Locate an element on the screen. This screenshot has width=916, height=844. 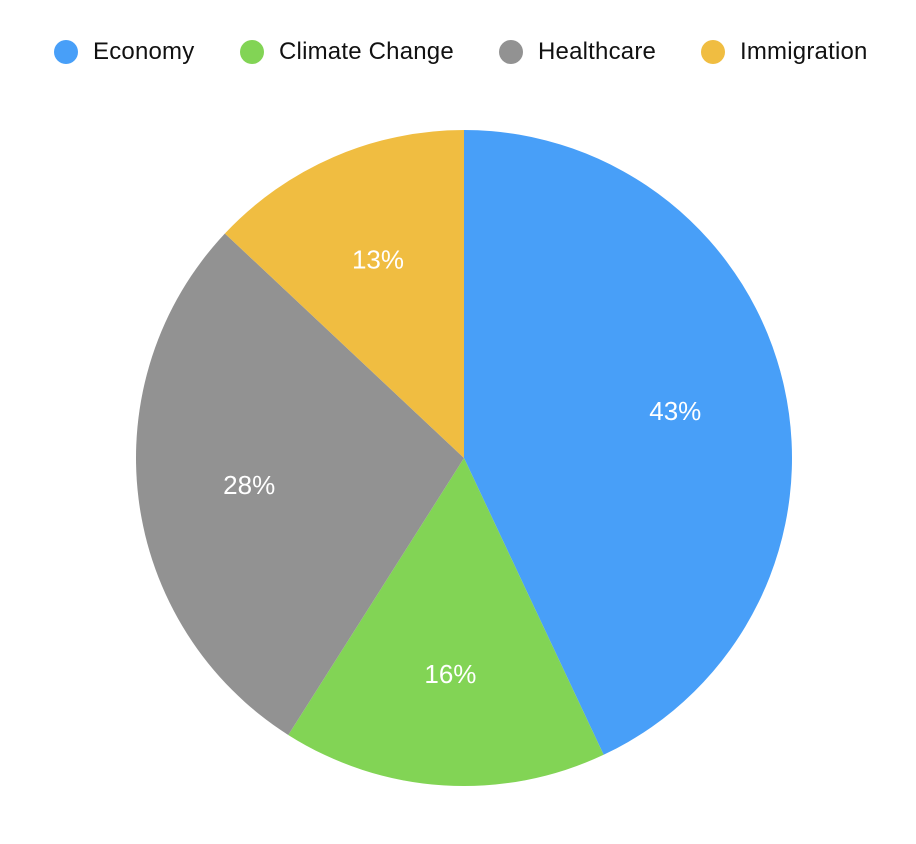
legend-swatch-healthcare is located at coordinates (511, 52).